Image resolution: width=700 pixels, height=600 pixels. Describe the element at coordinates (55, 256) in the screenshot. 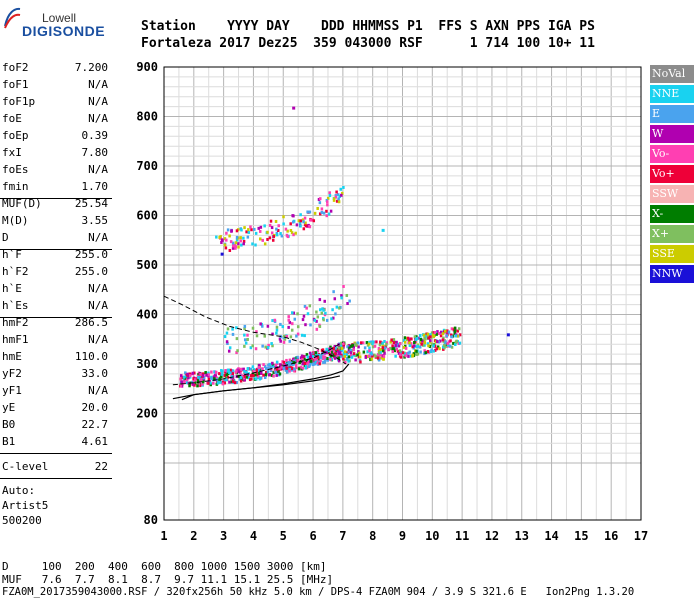

I see `param-row: h`F 255.0` at that location.